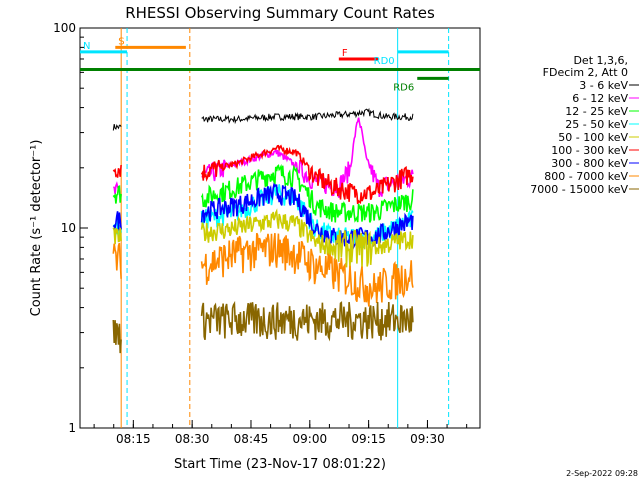 The height and width of the screenshot is (480, 640). What do you see at coordinates (589, 150) in the screenshot?
I see `legend-entry-label: 100 - 300 keV` at bounding box center [589, 150].